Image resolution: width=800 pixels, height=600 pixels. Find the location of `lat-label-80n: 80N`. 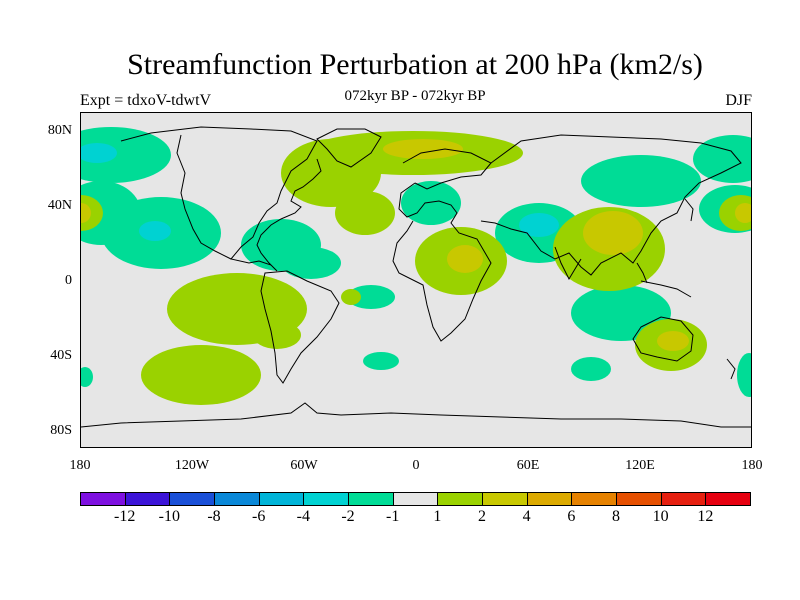

lat-label-80n: 80N is located at coordinates (59, 130).